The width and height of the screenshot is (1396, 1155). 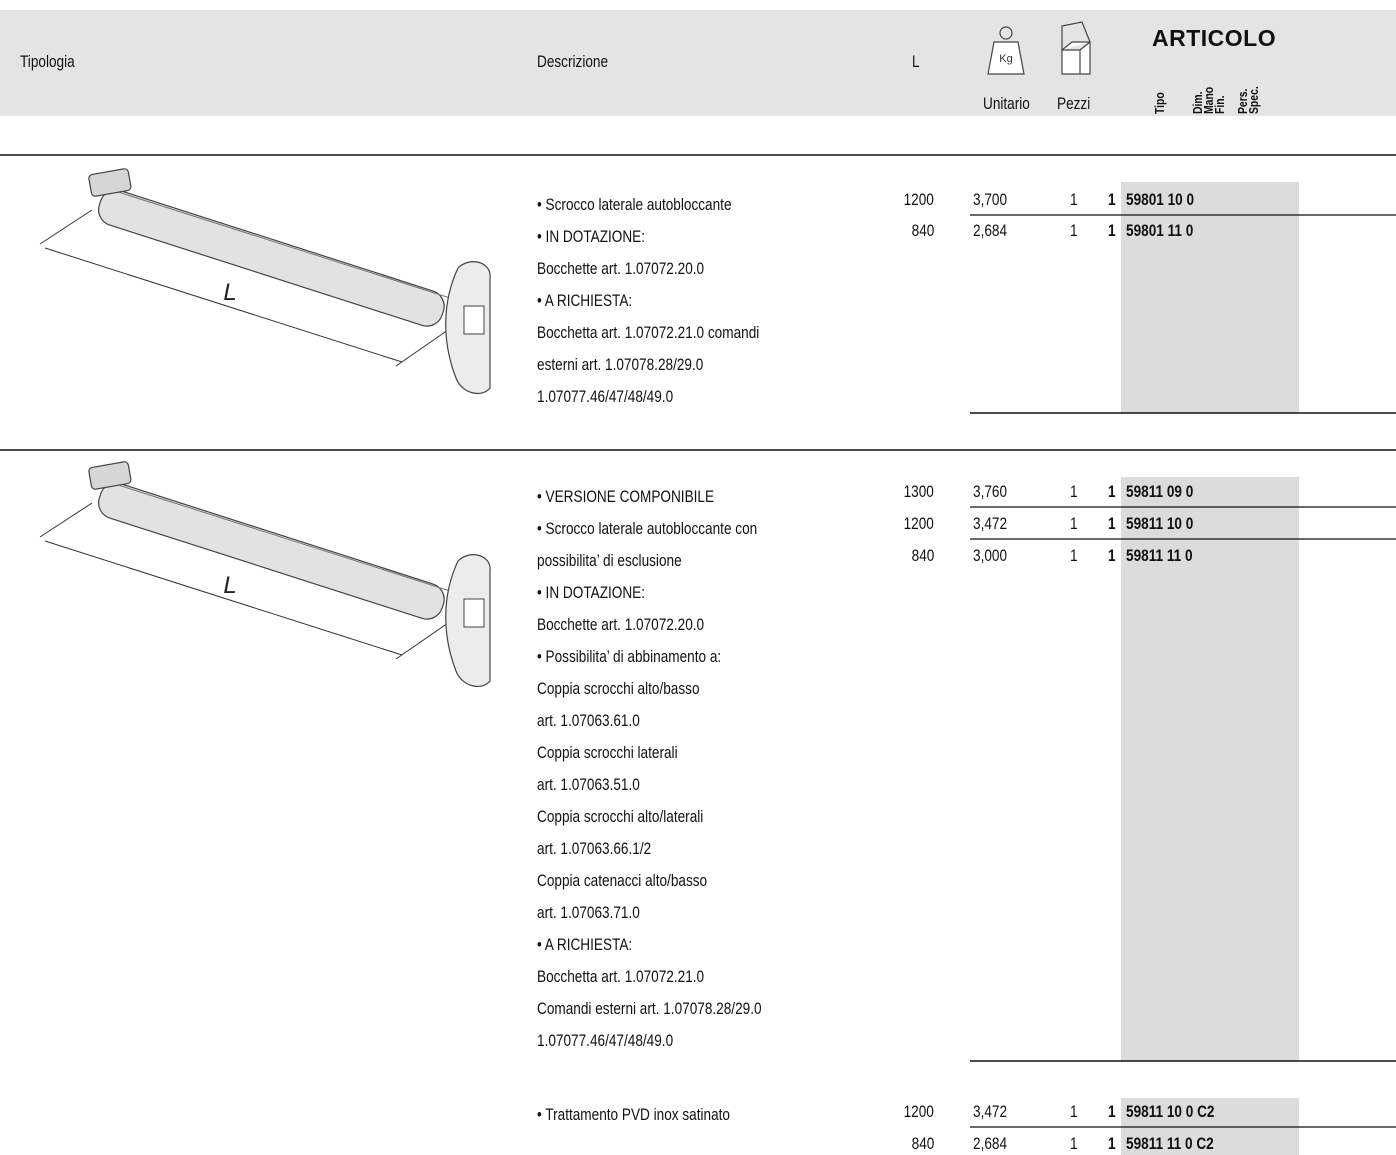 What do you see at coordinates (647, 528) in the screenshot?
I see `description-line: • Scrocco laterale autobloccante con` at bounding box center [647, 528].